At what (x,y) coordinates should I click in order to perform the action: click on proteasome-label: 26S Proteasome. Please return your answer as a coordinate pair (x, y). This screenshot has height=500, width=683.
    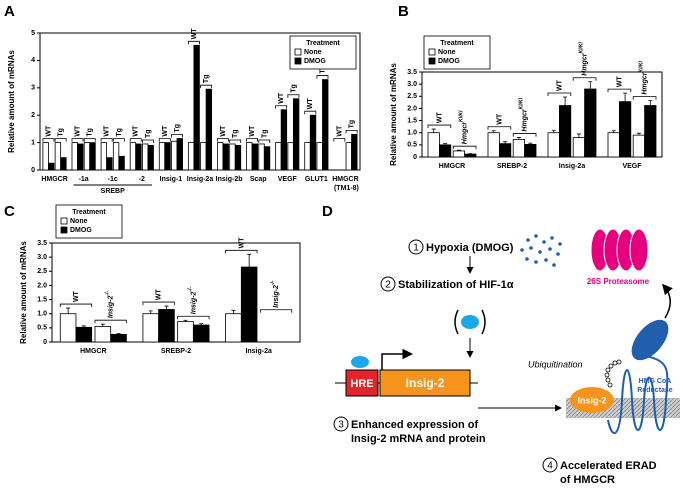
    Looking at the image, I should click on (618, 281).